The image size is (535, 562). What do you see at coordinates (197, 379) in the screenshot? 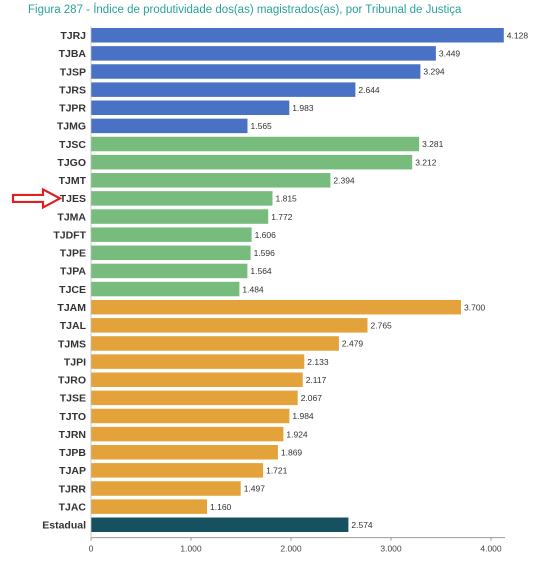
I see `bar-tjro` at bounding box center [197, 379].